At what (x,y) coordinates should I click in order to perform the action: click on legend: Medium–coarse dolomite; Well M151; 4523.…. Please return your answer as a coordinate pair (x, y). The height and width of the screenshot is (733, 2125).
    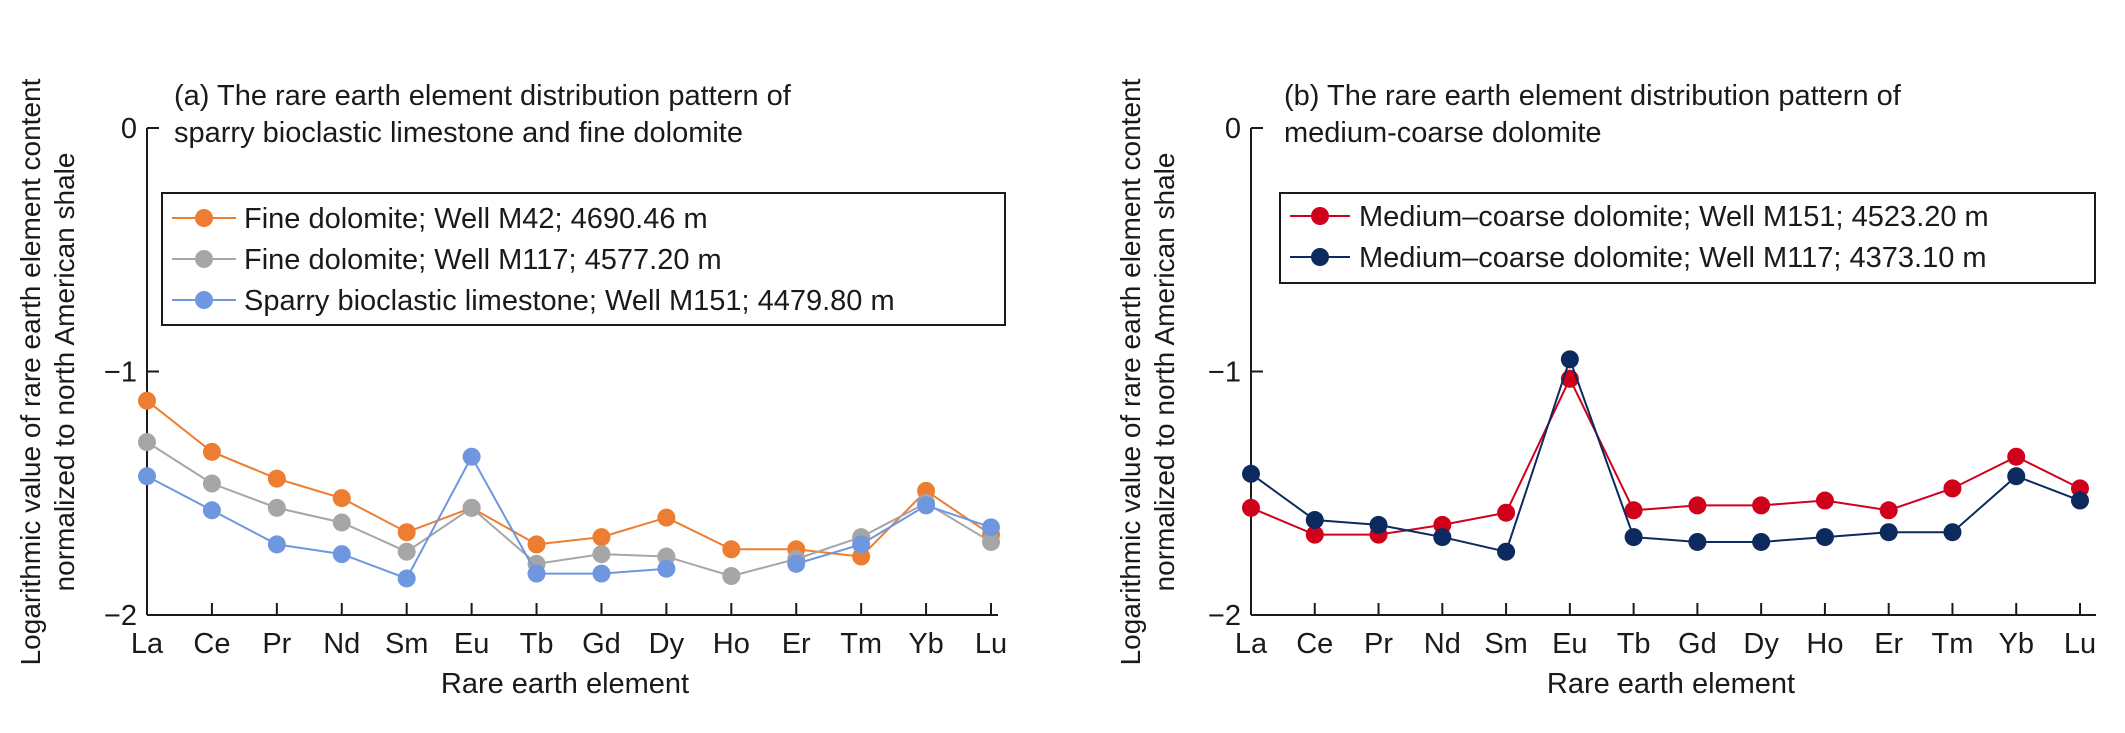
    Looking at the image, I should click on (1687, 238).